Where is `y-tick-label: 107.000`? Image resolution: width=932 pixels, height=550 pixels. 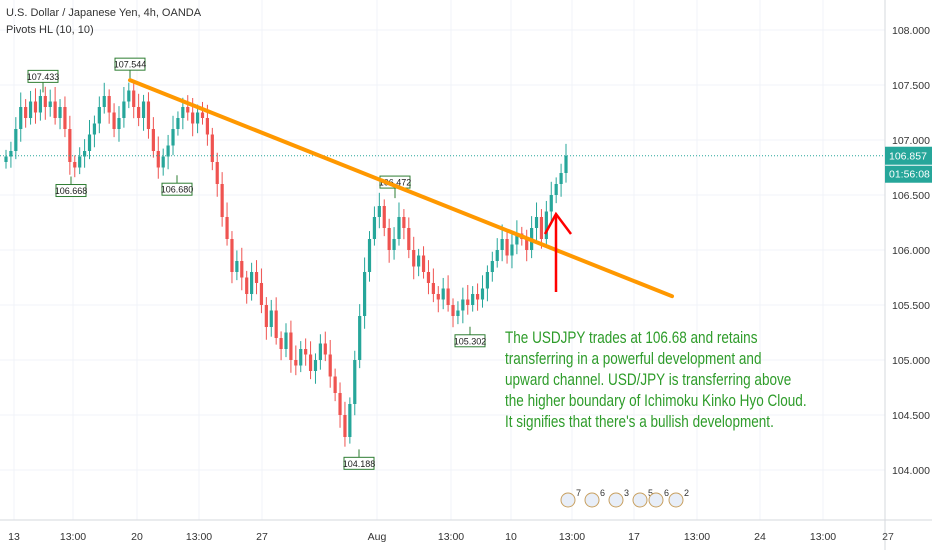
y-tick-label: 107.000 is located at coordinates (911, 141).